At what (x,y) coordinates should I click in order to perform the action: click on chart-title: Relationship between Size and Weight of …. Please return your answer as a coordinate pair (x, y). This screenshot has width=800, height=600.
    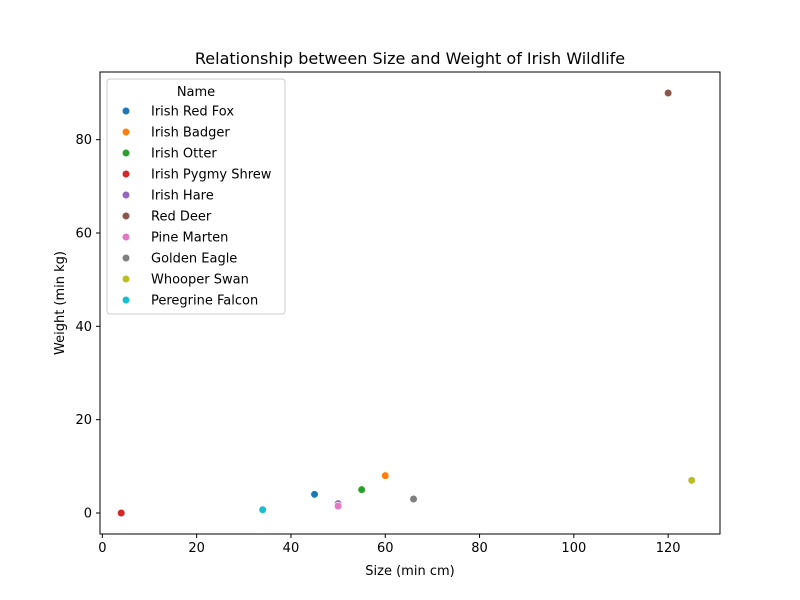
    Looking at the image, I should click on (410, 58).